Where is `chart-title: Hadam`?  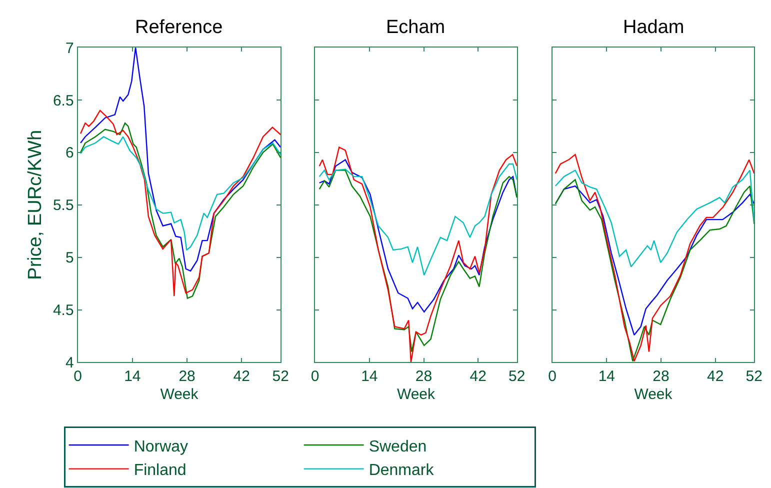 chart-title: Hadam is located at coordinates (653, 27).